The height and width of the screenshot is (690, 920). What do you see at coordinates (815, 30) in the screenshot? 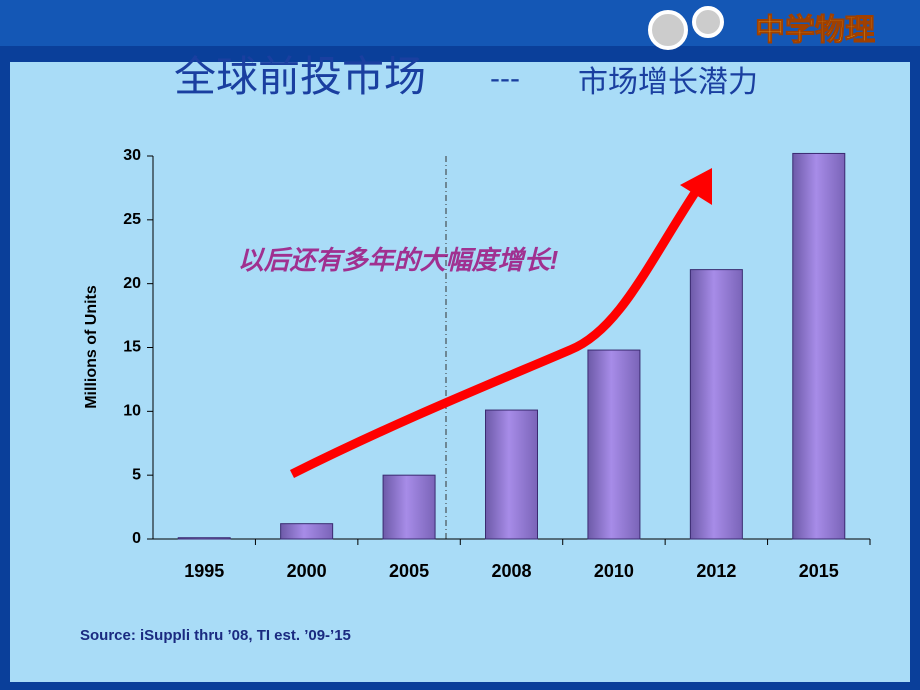
I see `logo: 中学物理` at bounding box center [815, 30].